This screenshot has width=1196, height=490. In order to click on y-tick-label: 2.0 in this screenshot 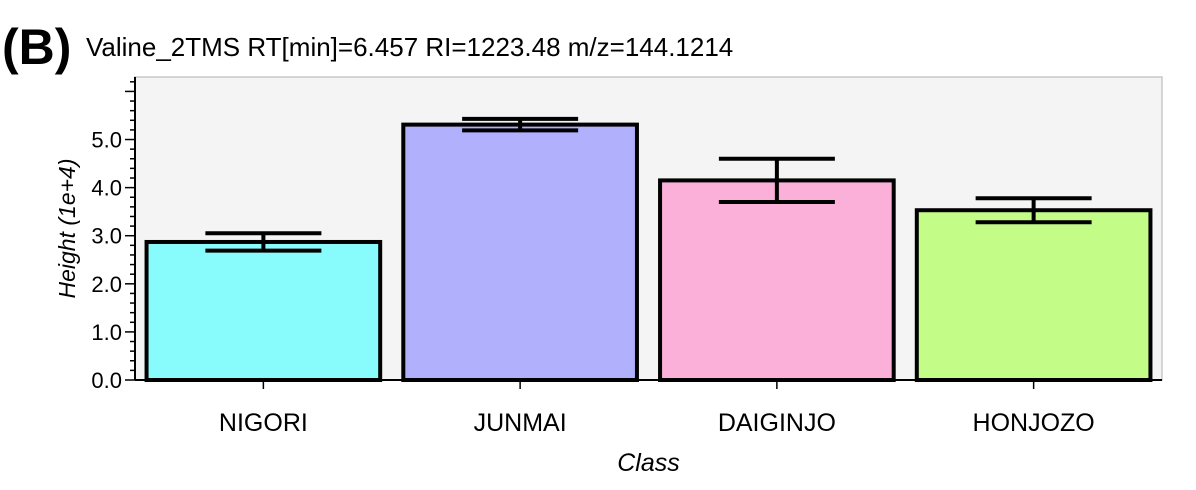, I will do `click(106, 284)`.